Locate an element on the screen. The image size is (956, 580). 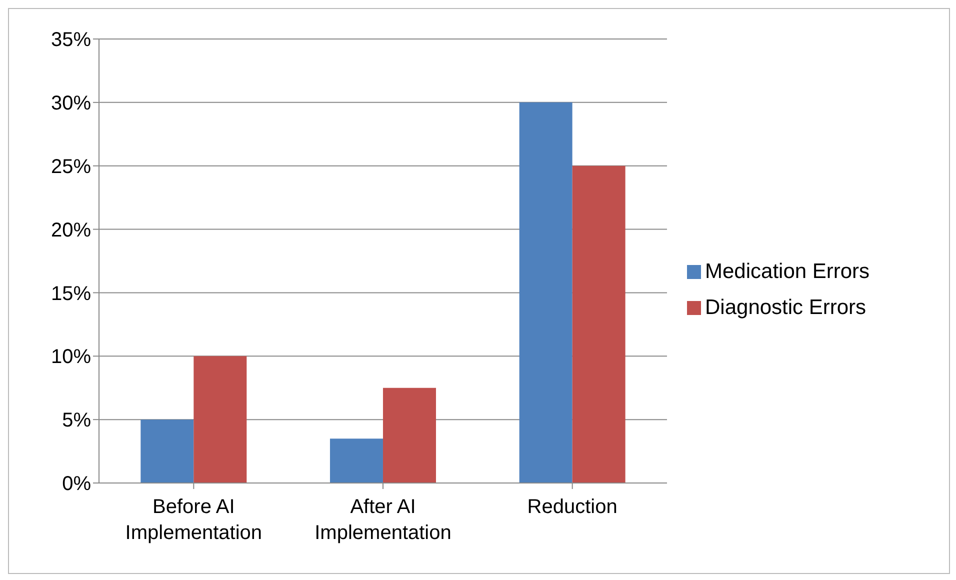
legend-label: Diagnostic Errors is located at coordinates (785, 307).